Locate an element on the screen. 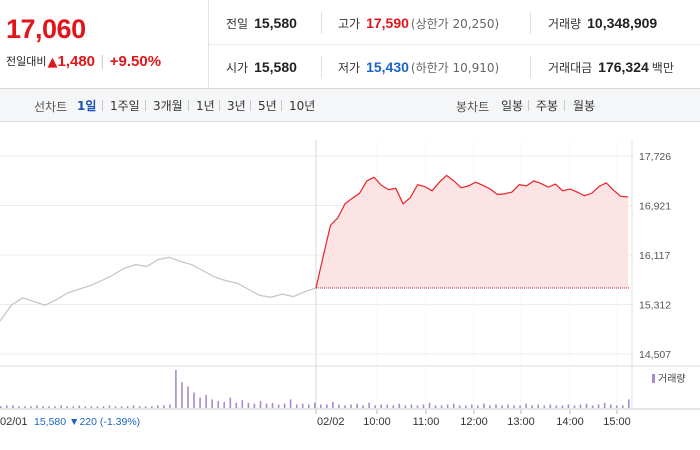  open-cell: 시가 15,580 is located at coordinates (261, 67).